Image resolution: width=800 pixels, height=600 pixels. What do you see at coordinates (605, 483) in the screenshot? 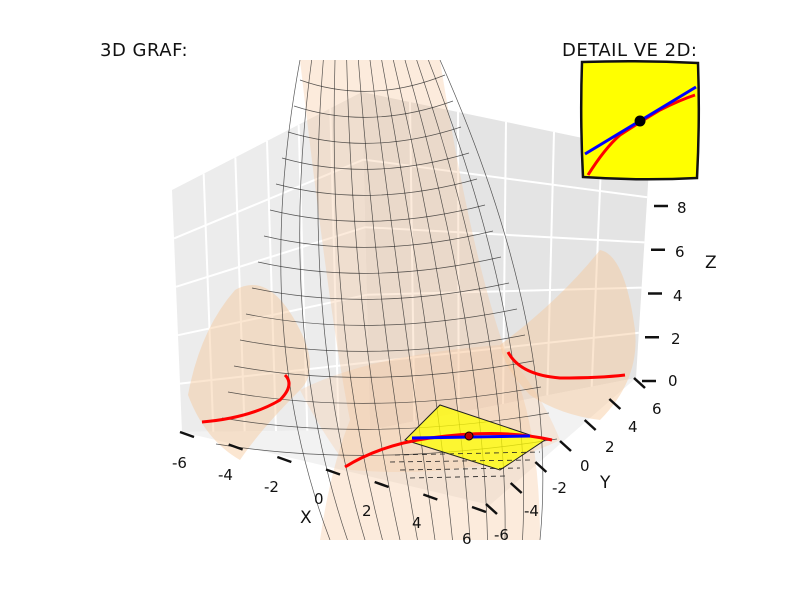
I see `y-axis-label: Y` at bounding box center [605, 483].